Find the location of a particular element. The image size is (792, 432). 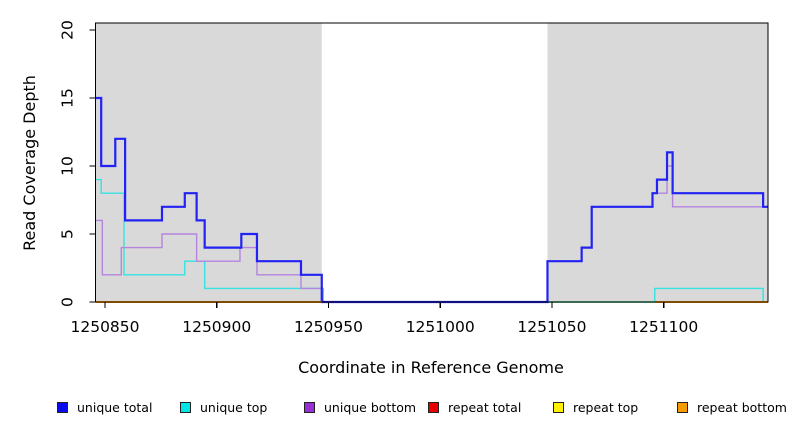

legend-label: unique top is located at coordinates (234, 407).